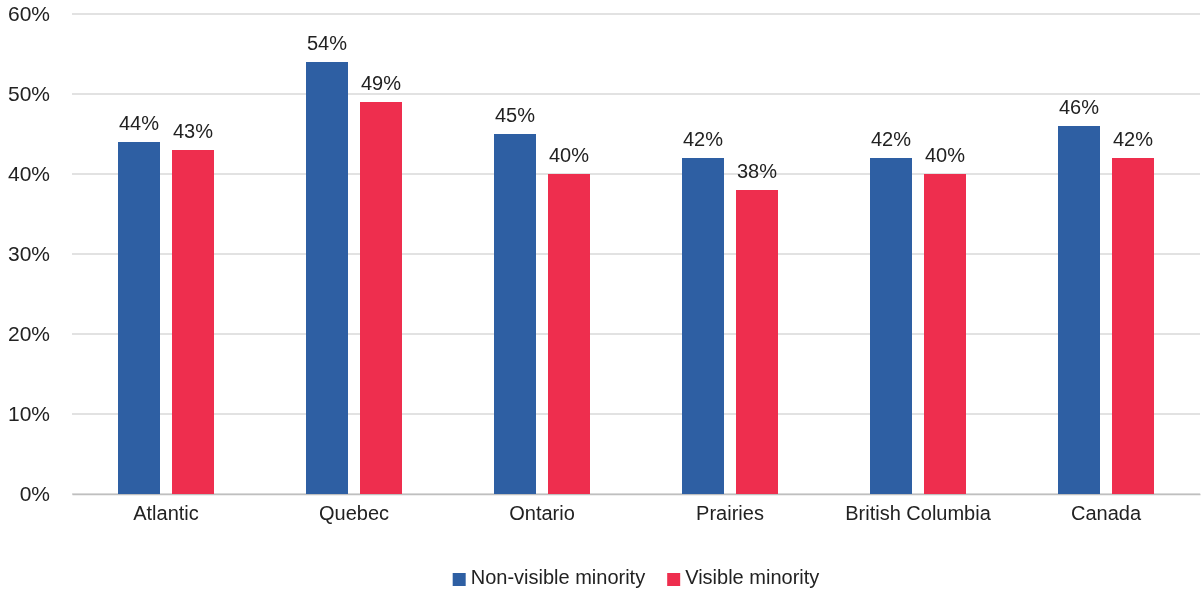  I want to click on x-tick-label: Ontario, so click(542, 513).